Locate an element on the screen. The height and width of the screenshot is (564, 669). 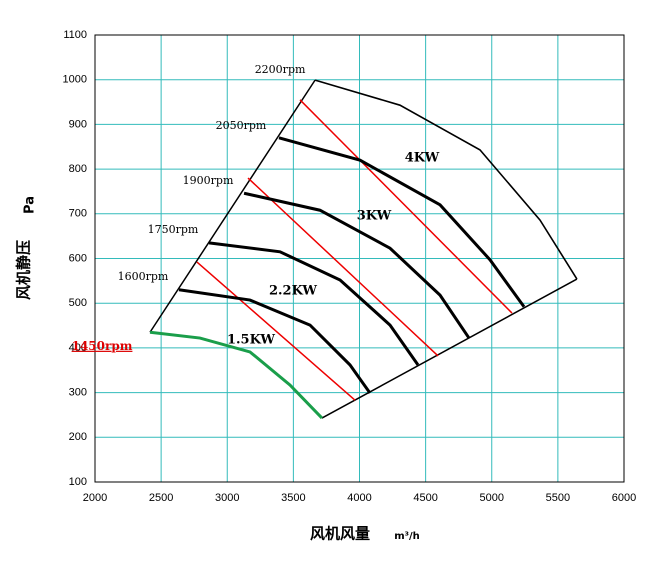
x-tick-label: 4500 is located at coordinates (425, 498).